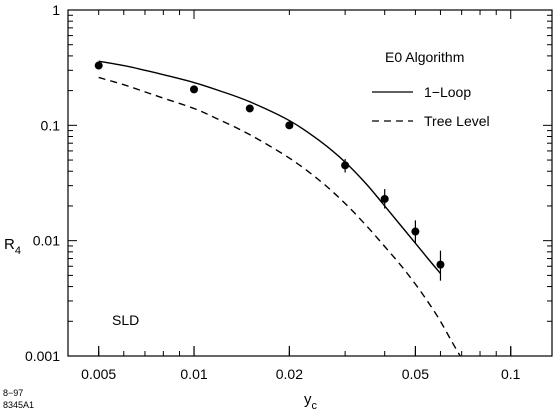 This screenshot has width=554, height=415. What do you see at coordinates (18, 251) in the screenshot?
I see `y-axis-title-sub: 4` at bounding box center [18, 251].